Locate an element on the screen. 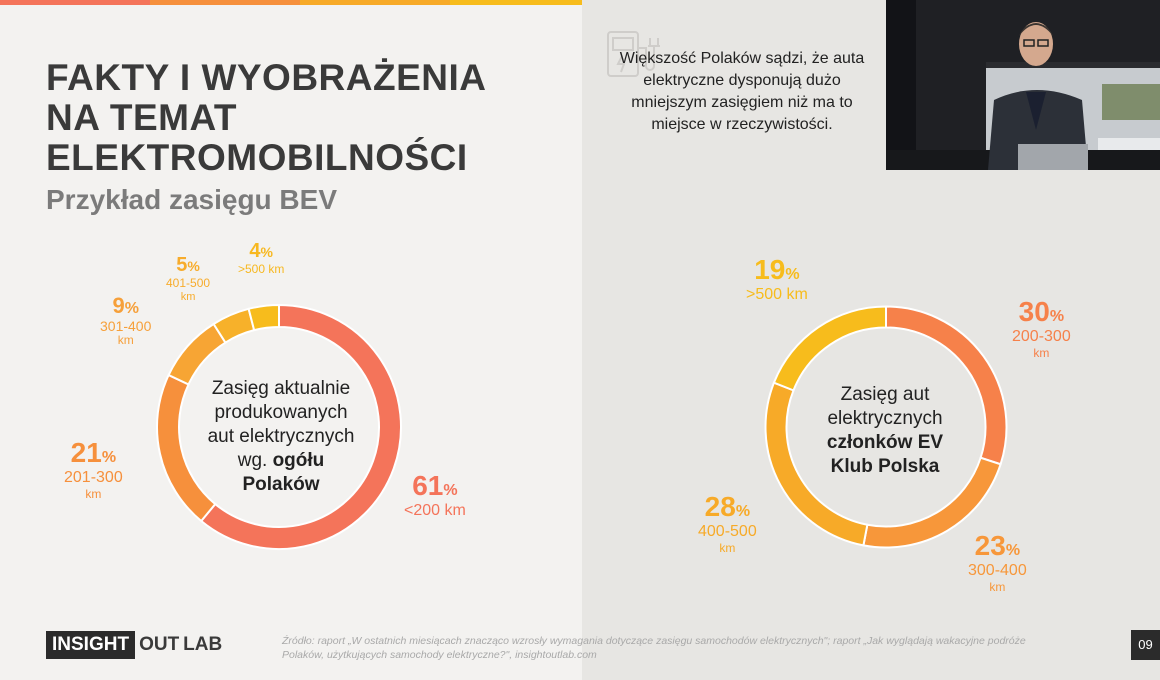  slice-pct: 19 is located at coordinates (770, 269).